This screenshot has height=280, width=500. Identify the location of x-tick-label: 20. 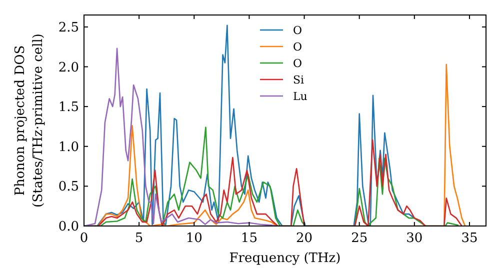
(304, 238).